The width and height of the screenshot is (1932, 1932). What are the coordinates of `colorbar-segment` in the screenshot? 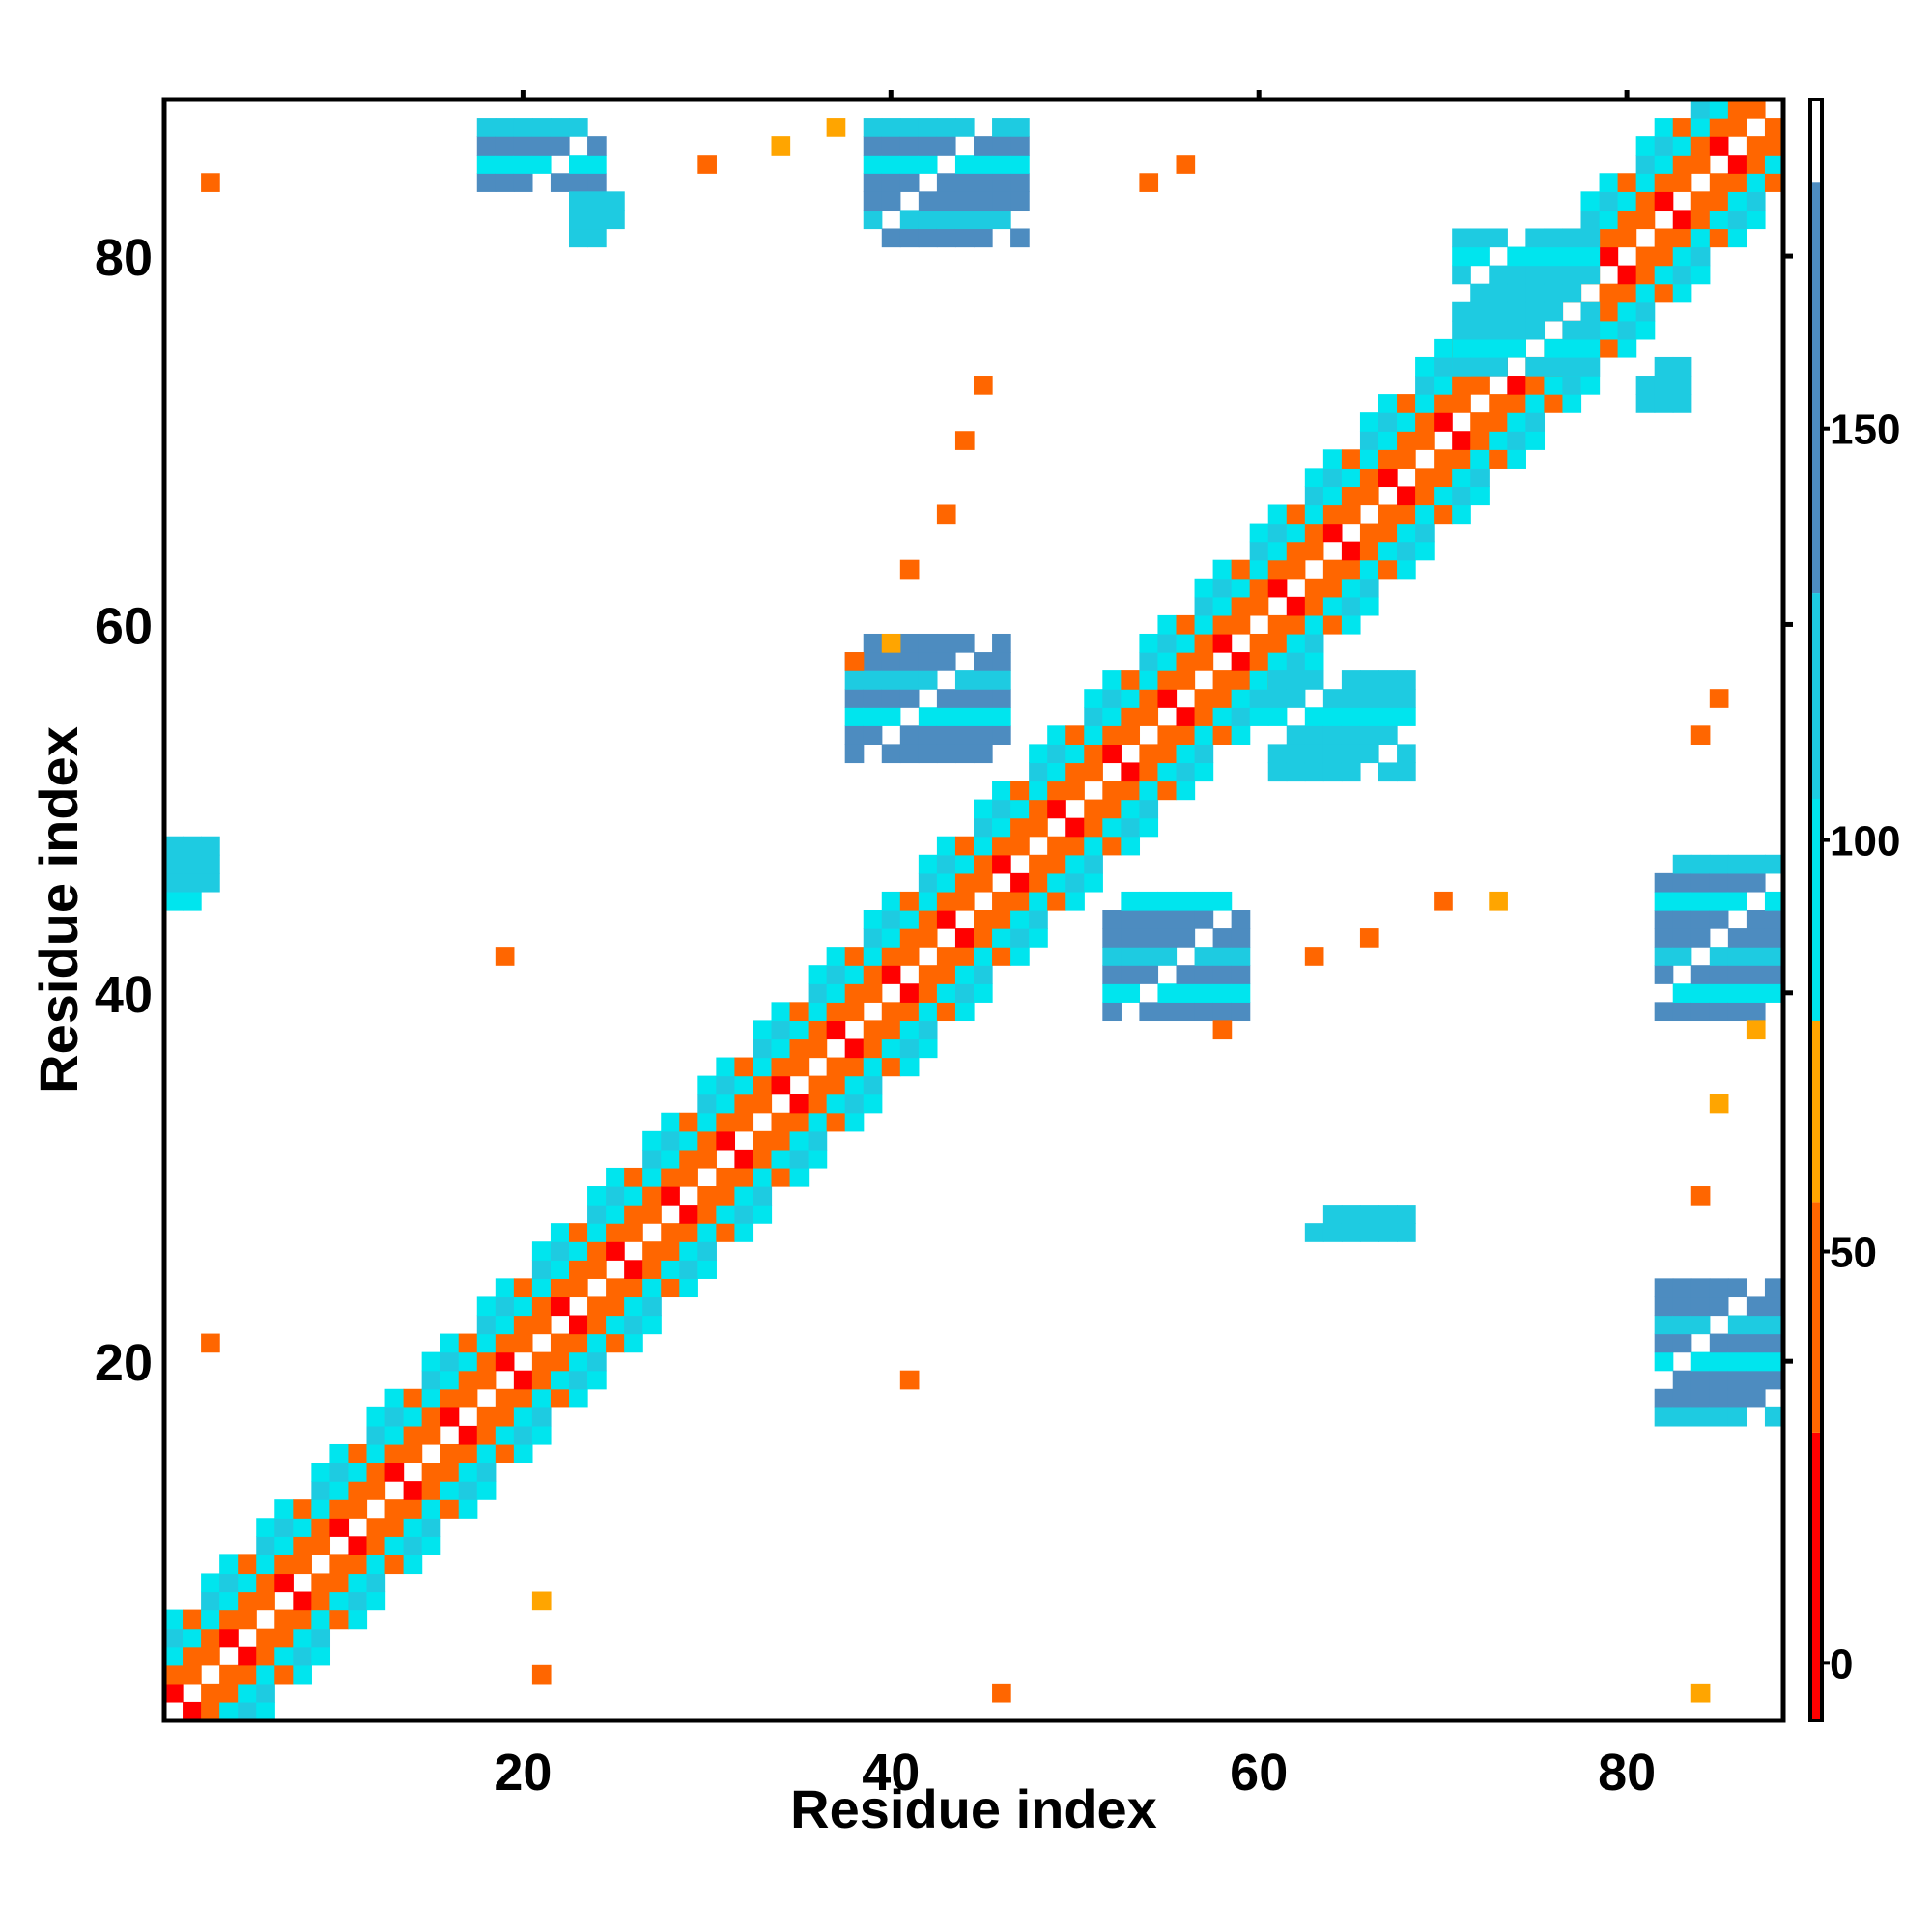 It's located at (1816, 388).